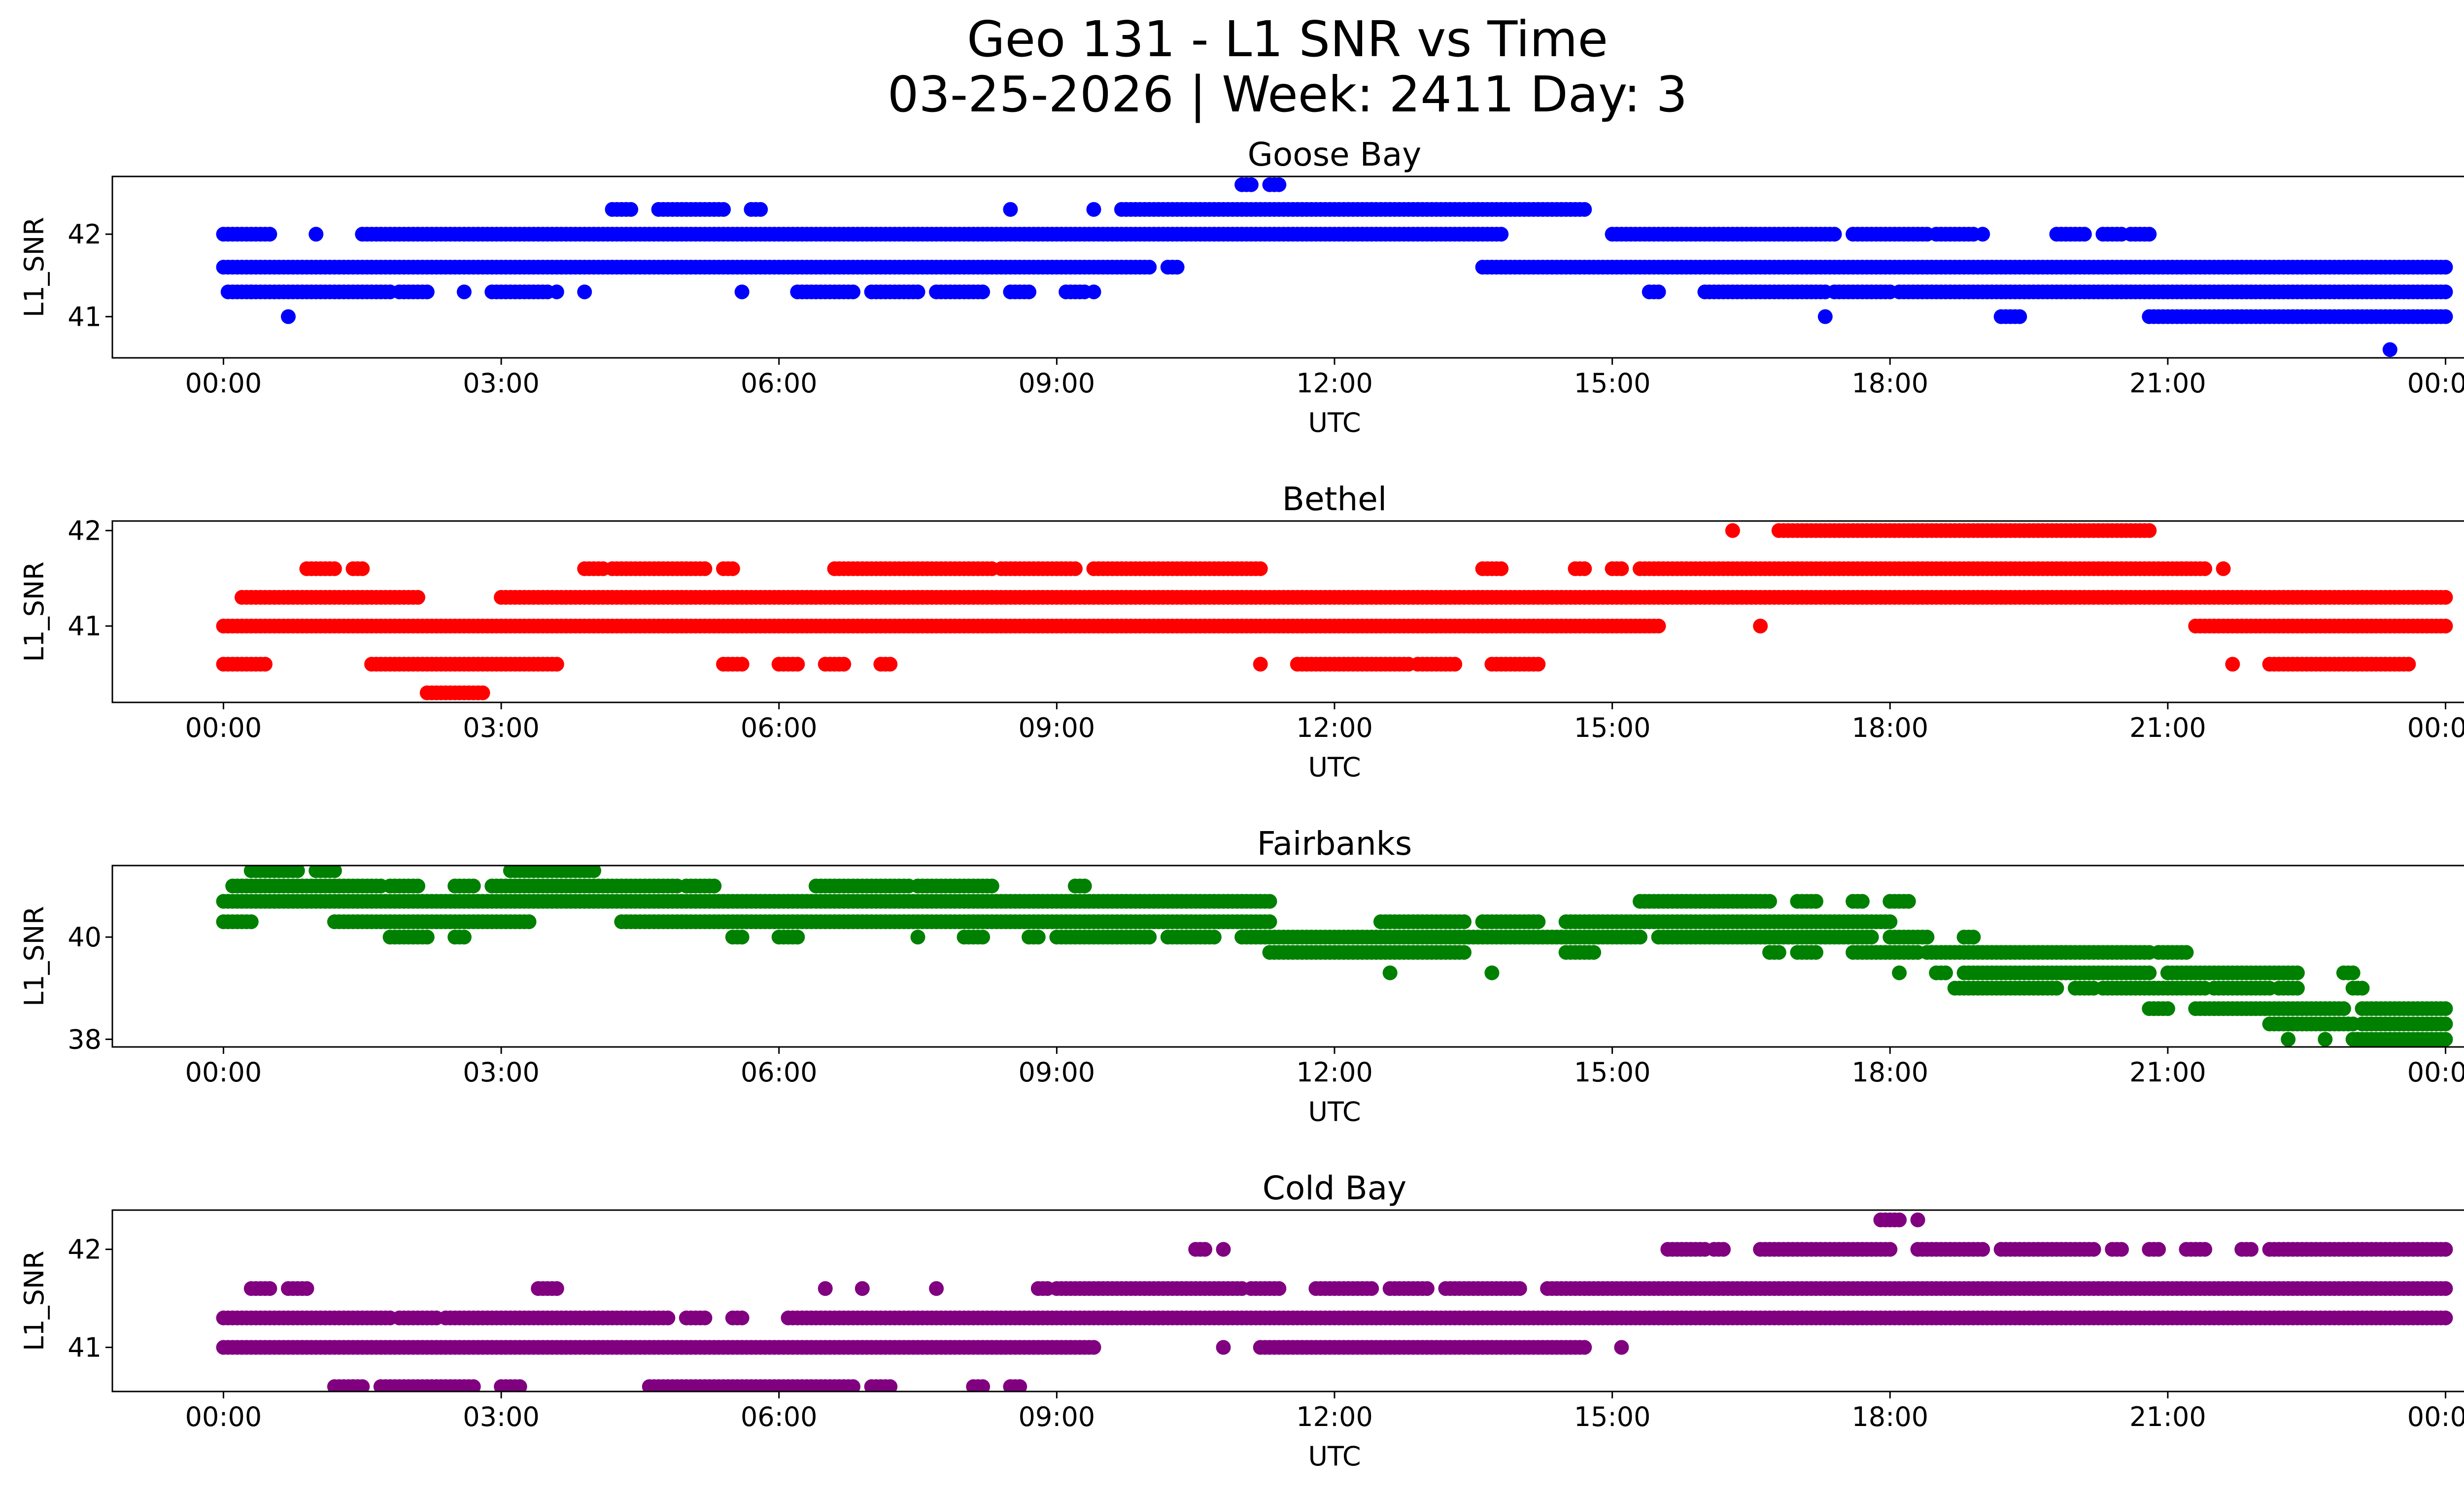 This screenshot has width=2464, height=1495. I want to click on y-tick-label: 38, so click(85, 1039).